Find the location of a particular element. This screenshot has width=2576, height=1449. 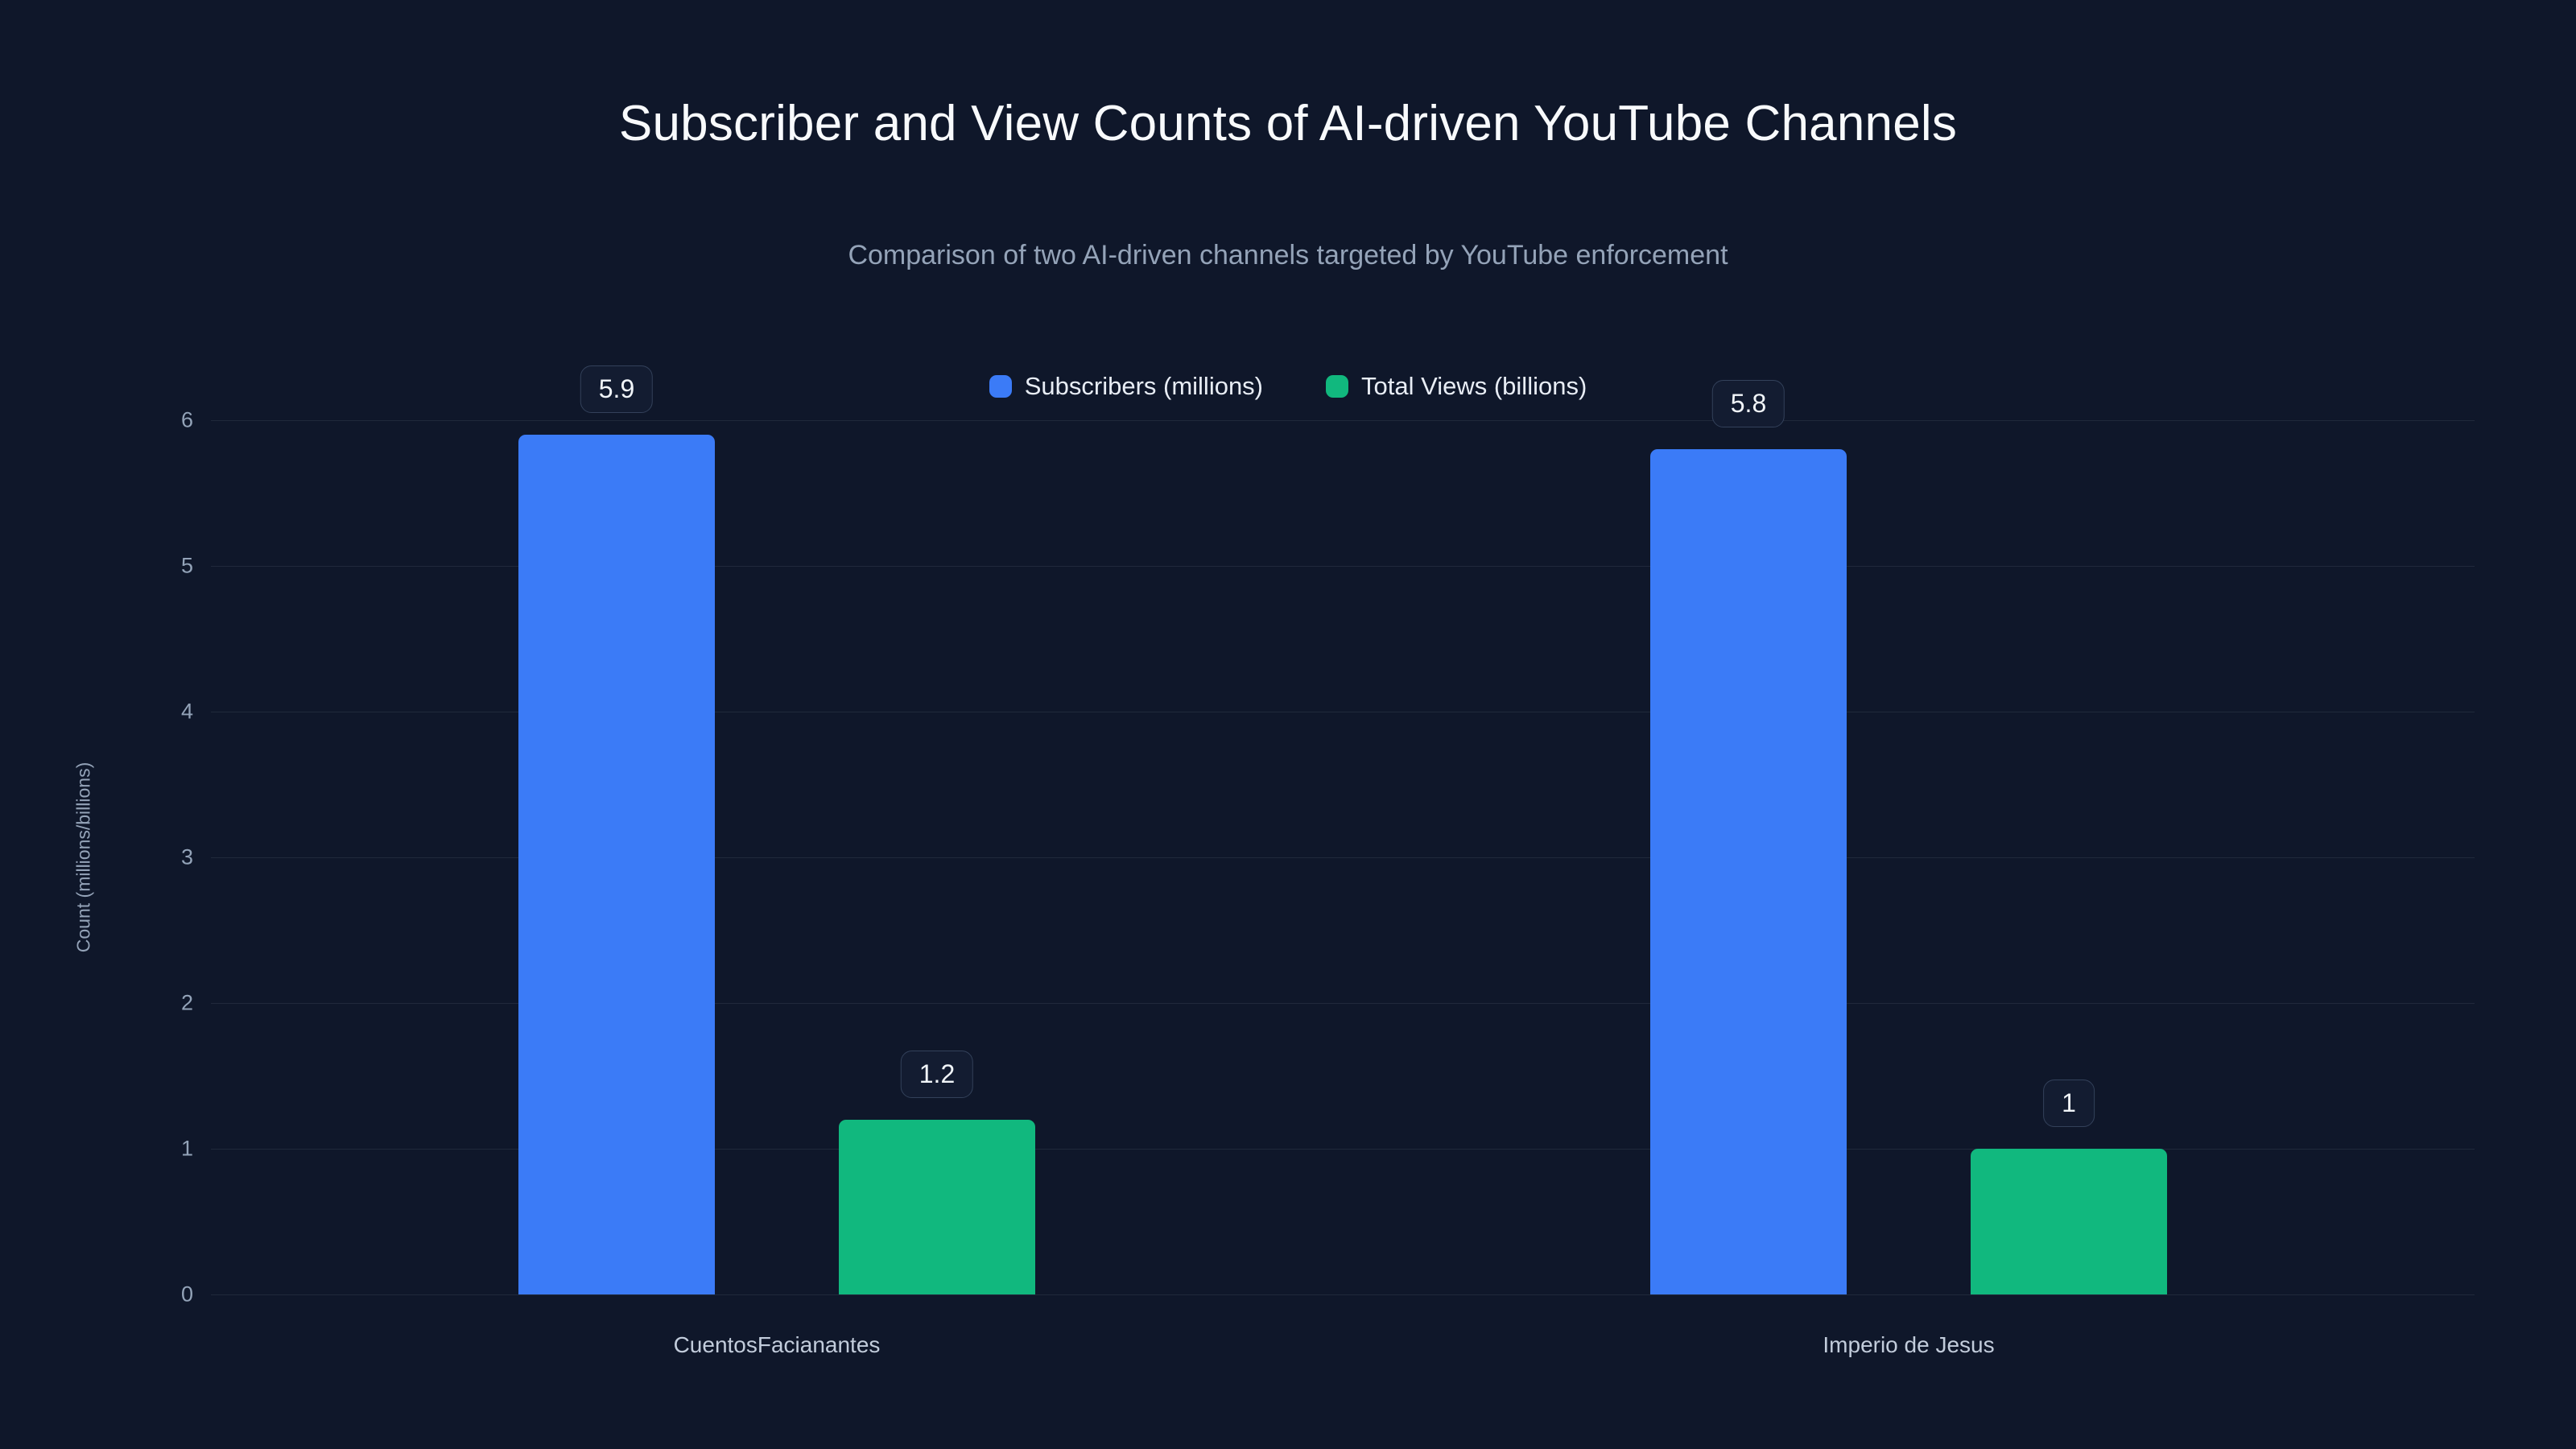

y-axis-tick-label: 6 is located at coordinates (186, 419).